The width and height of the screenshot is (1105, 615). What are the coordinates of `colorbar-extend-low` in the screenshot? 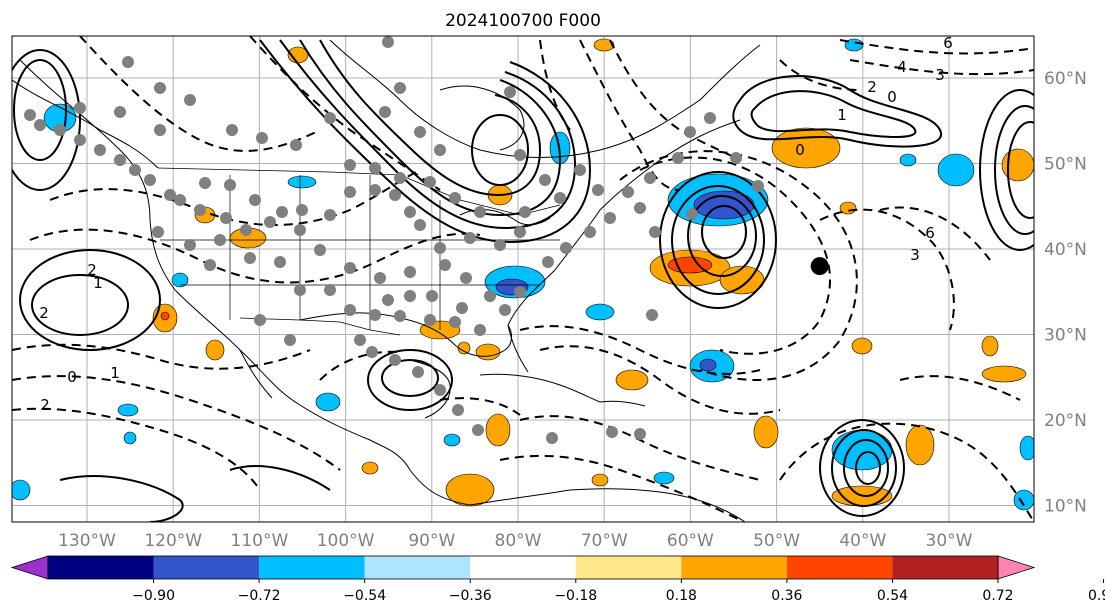 It's located at (29, 567).